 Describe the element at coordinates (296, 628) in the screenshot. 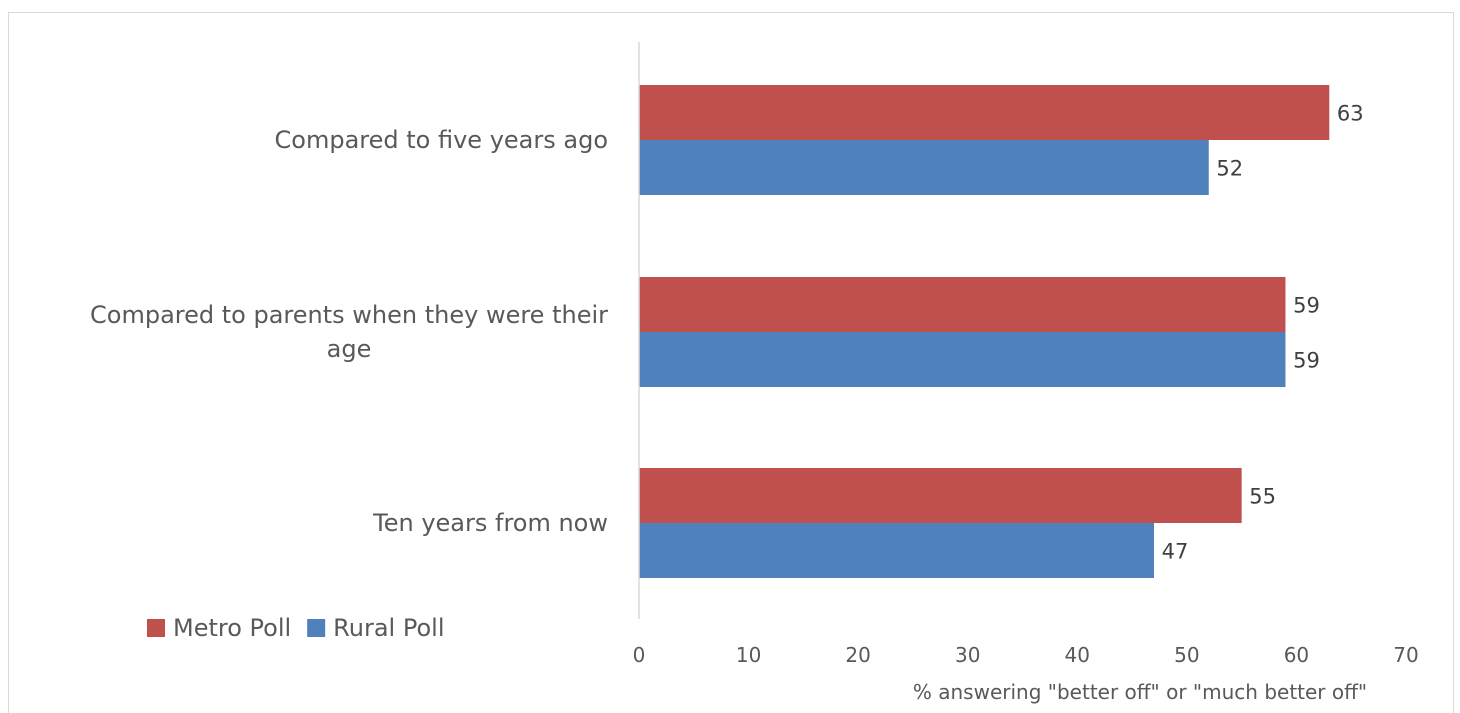

I see `legend: Metro Poll Rural Poll` at that location.